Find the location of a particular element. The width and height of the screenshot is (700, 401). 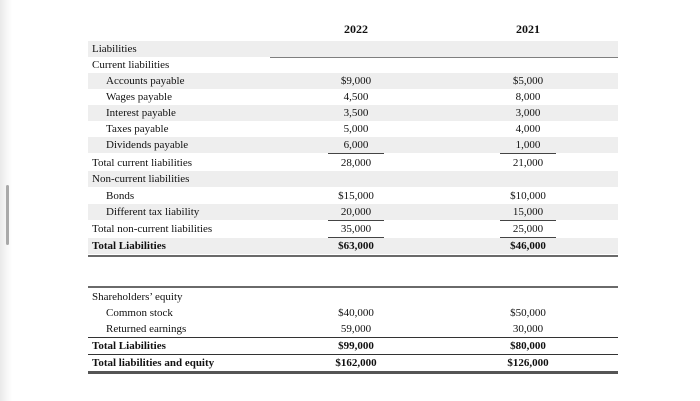

subheading-current-liabilities: Current liabilities is located at coordinates (131, 65).